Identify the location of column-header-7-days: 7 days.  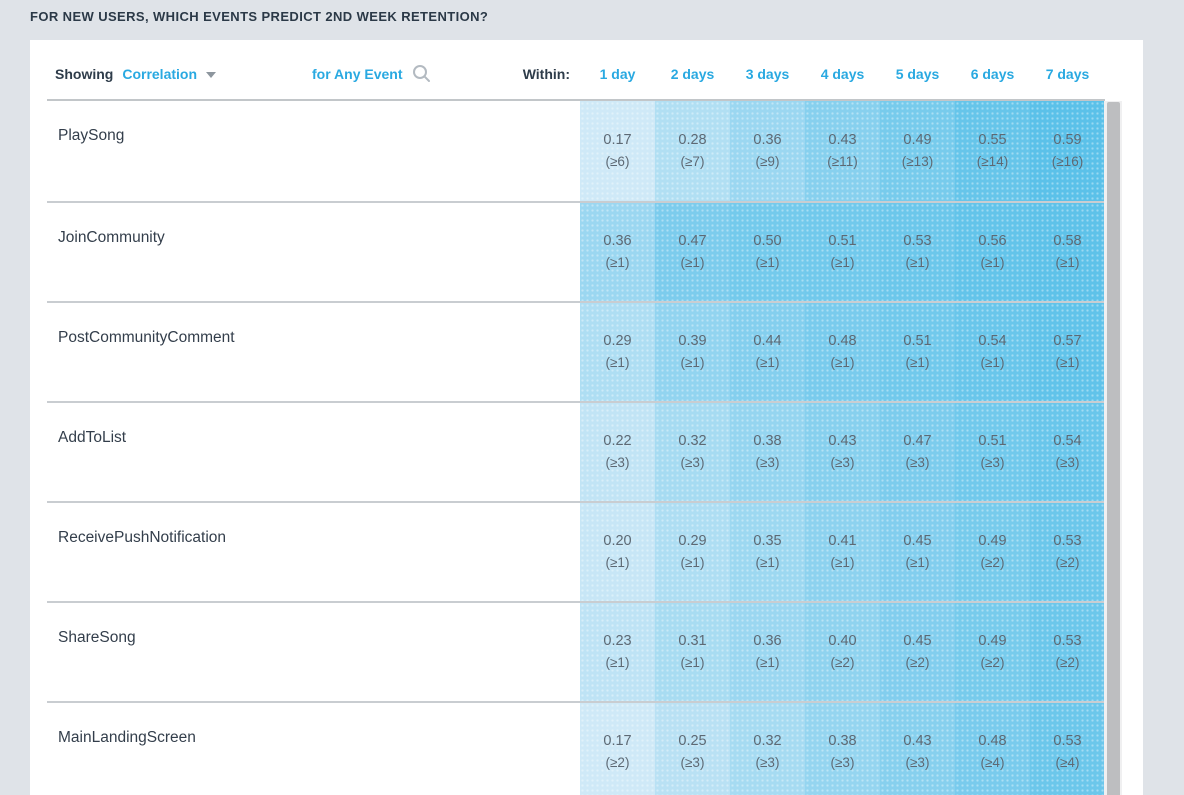
(1067, 73).